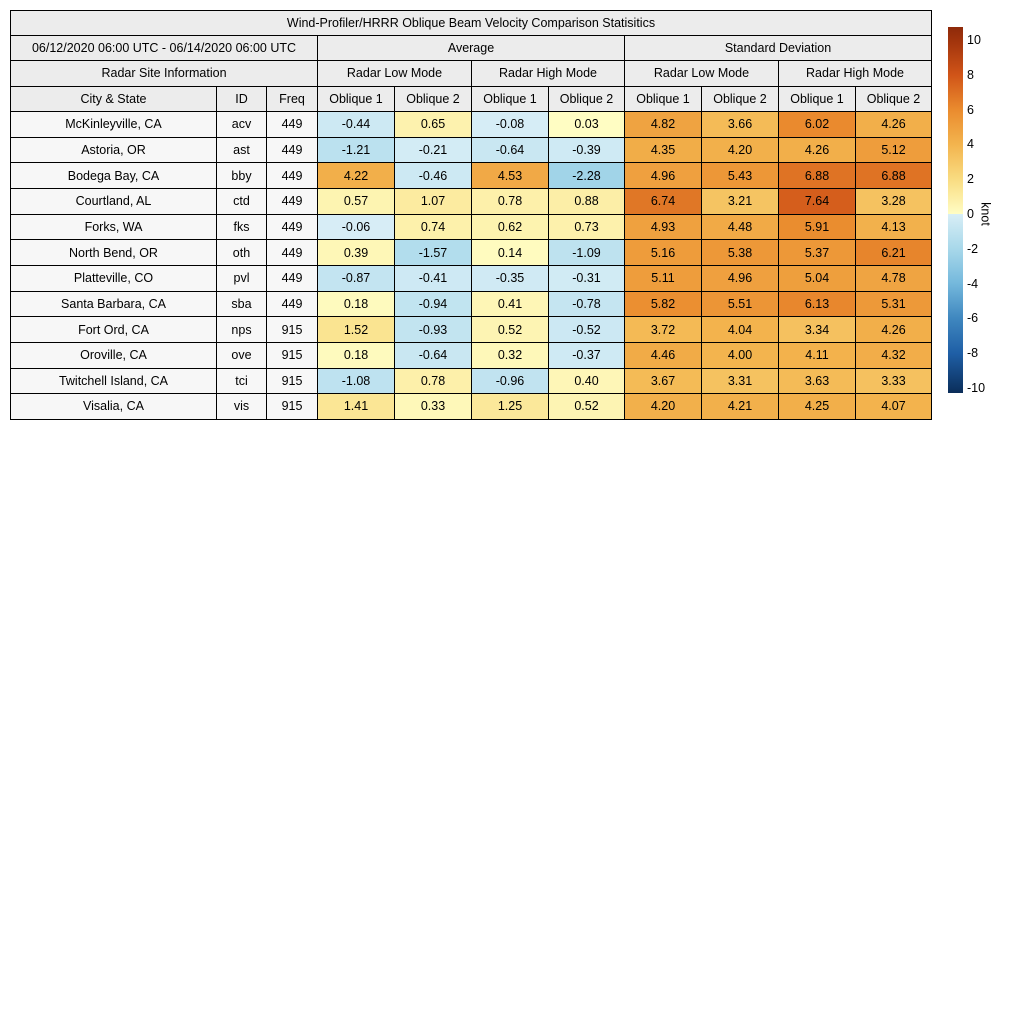 This screenshot has height=1024, width=1024. Describe the element at coordinates (433, 278) in the screenshot. I see `value-cell: -0.41` at that location.